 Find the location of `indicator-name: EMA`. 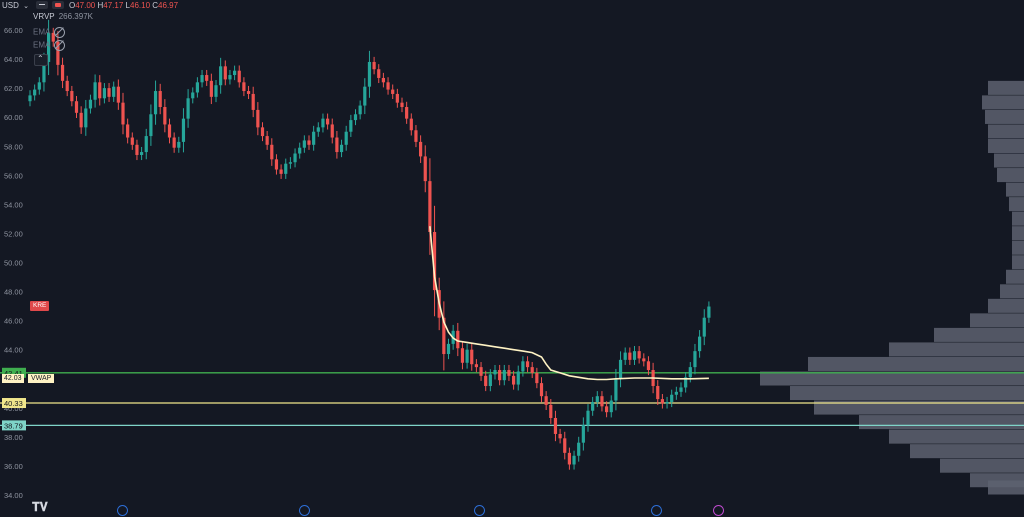

indicator-name: EMA is located at coordinates (41, 32).